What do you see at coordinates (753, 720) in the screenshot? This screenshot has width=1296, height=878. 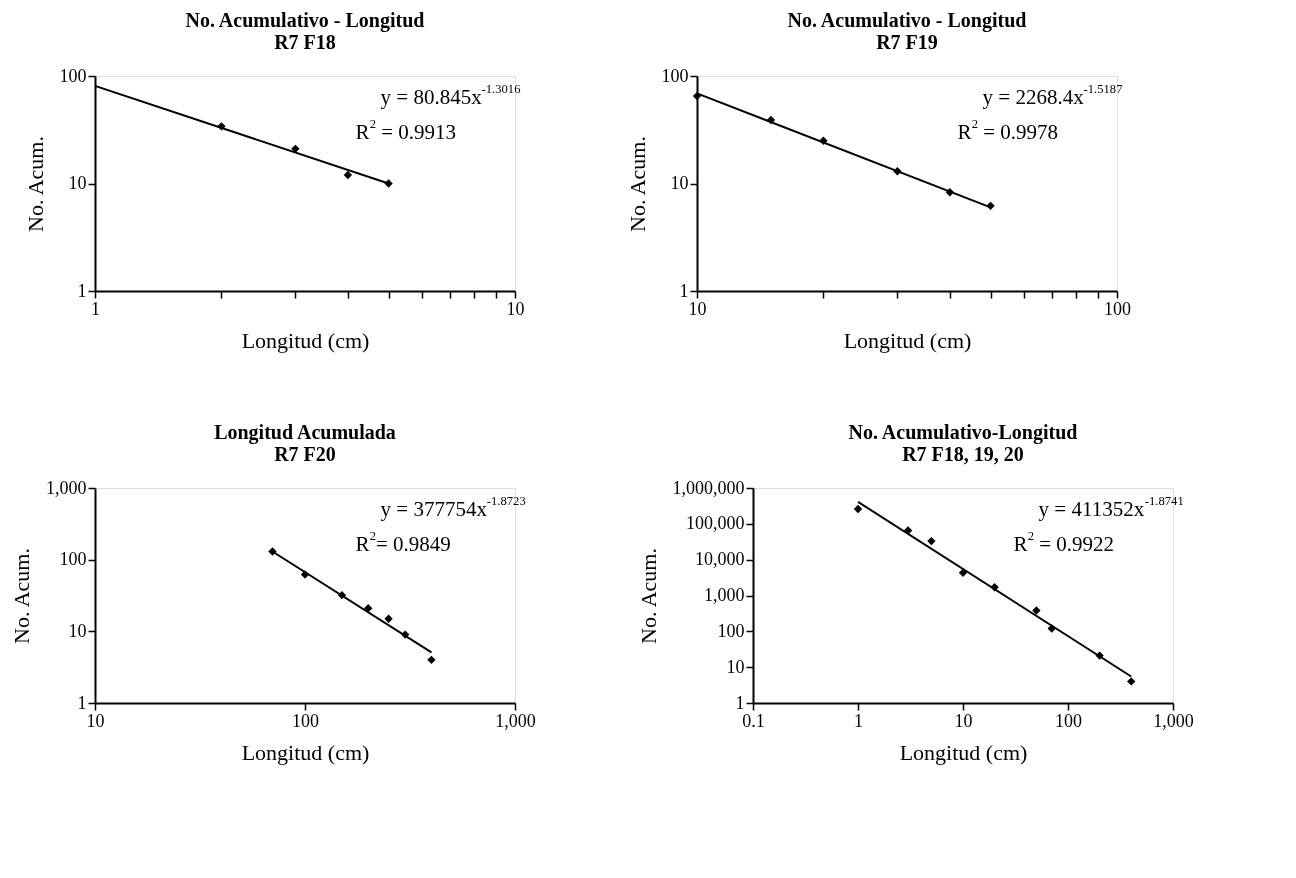 I see `x-tick-label: 0.1` at bounding box center [753, 720].